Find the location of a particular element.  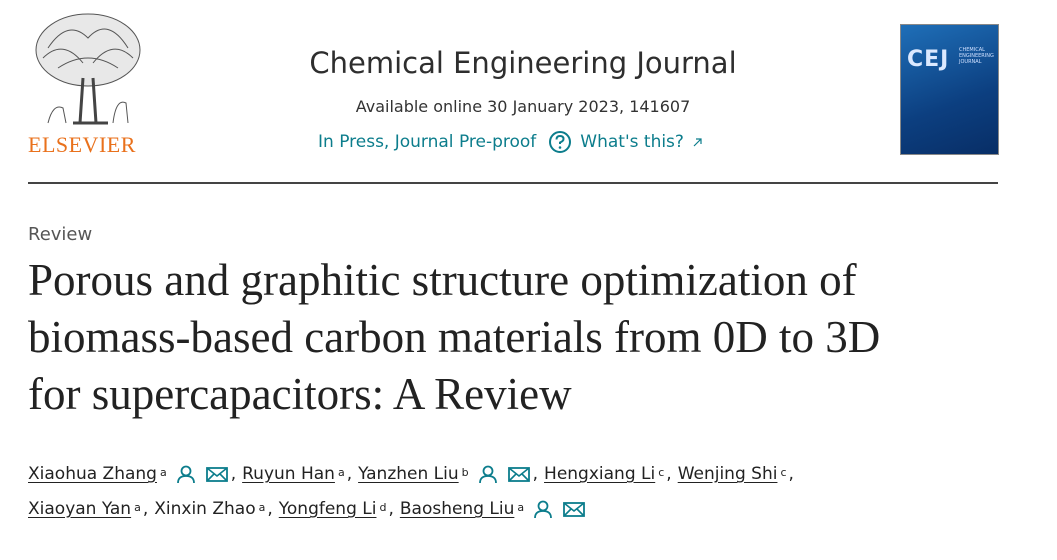

journal-name: Chemical Engineering Journal is located at coordinates (523, 63).